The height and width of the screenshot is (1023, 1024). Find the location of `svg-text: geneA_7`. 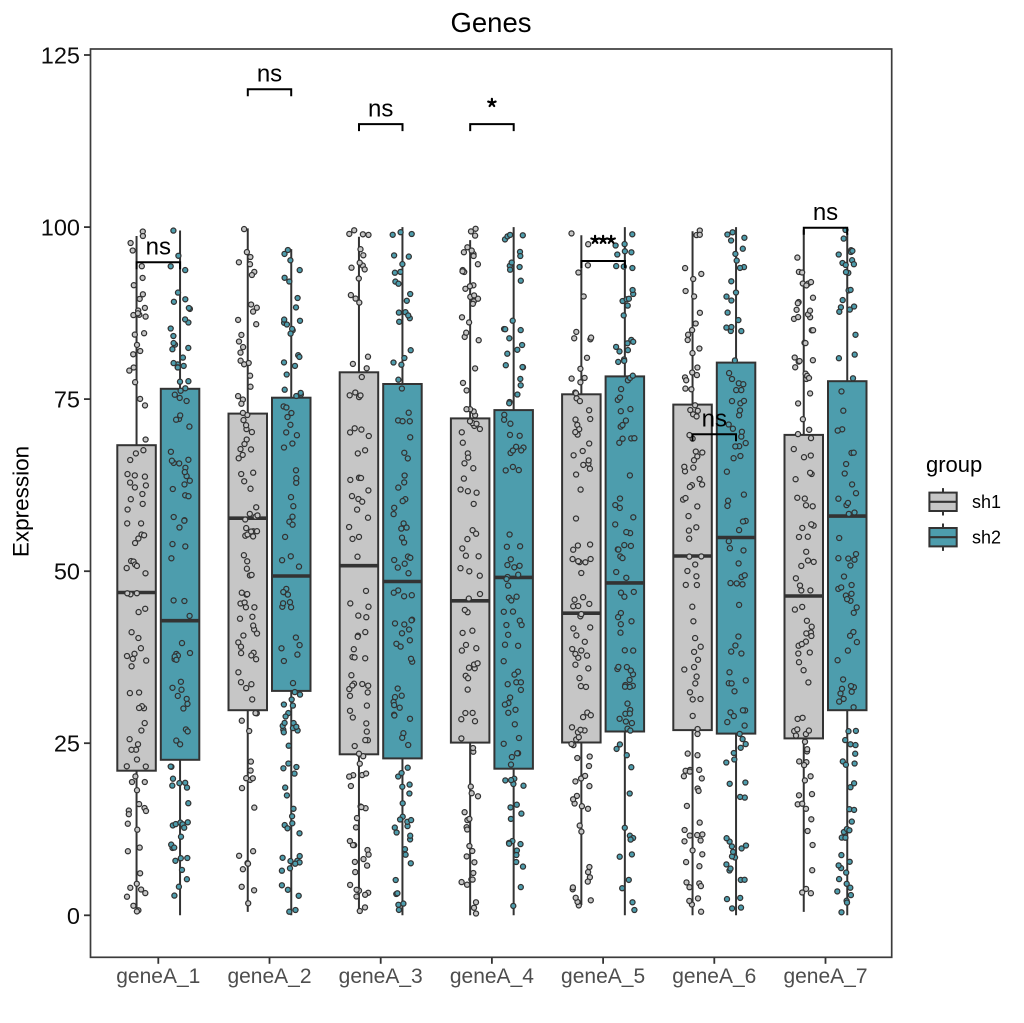

svg-text: geneA_7 is located at coordinates (825, 976).